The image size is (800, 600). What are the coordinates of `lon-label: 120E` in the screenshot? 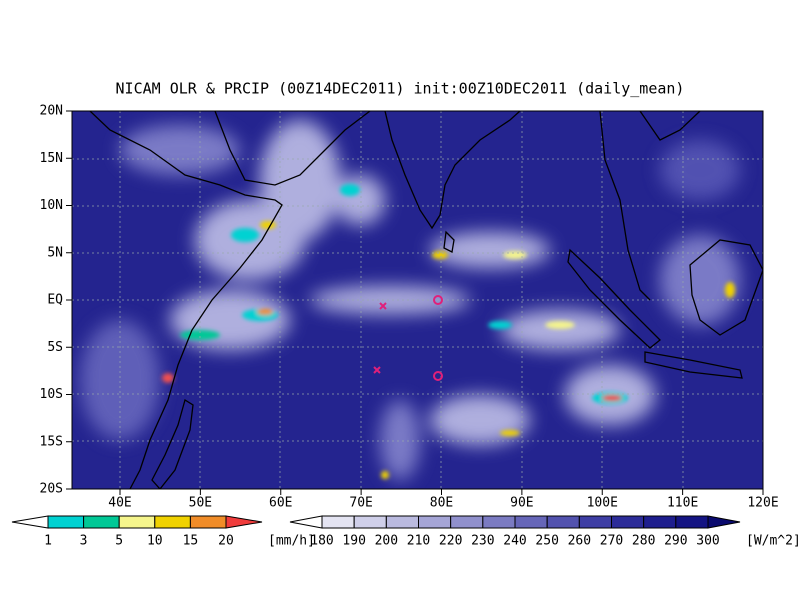 It's located at (762, 503).